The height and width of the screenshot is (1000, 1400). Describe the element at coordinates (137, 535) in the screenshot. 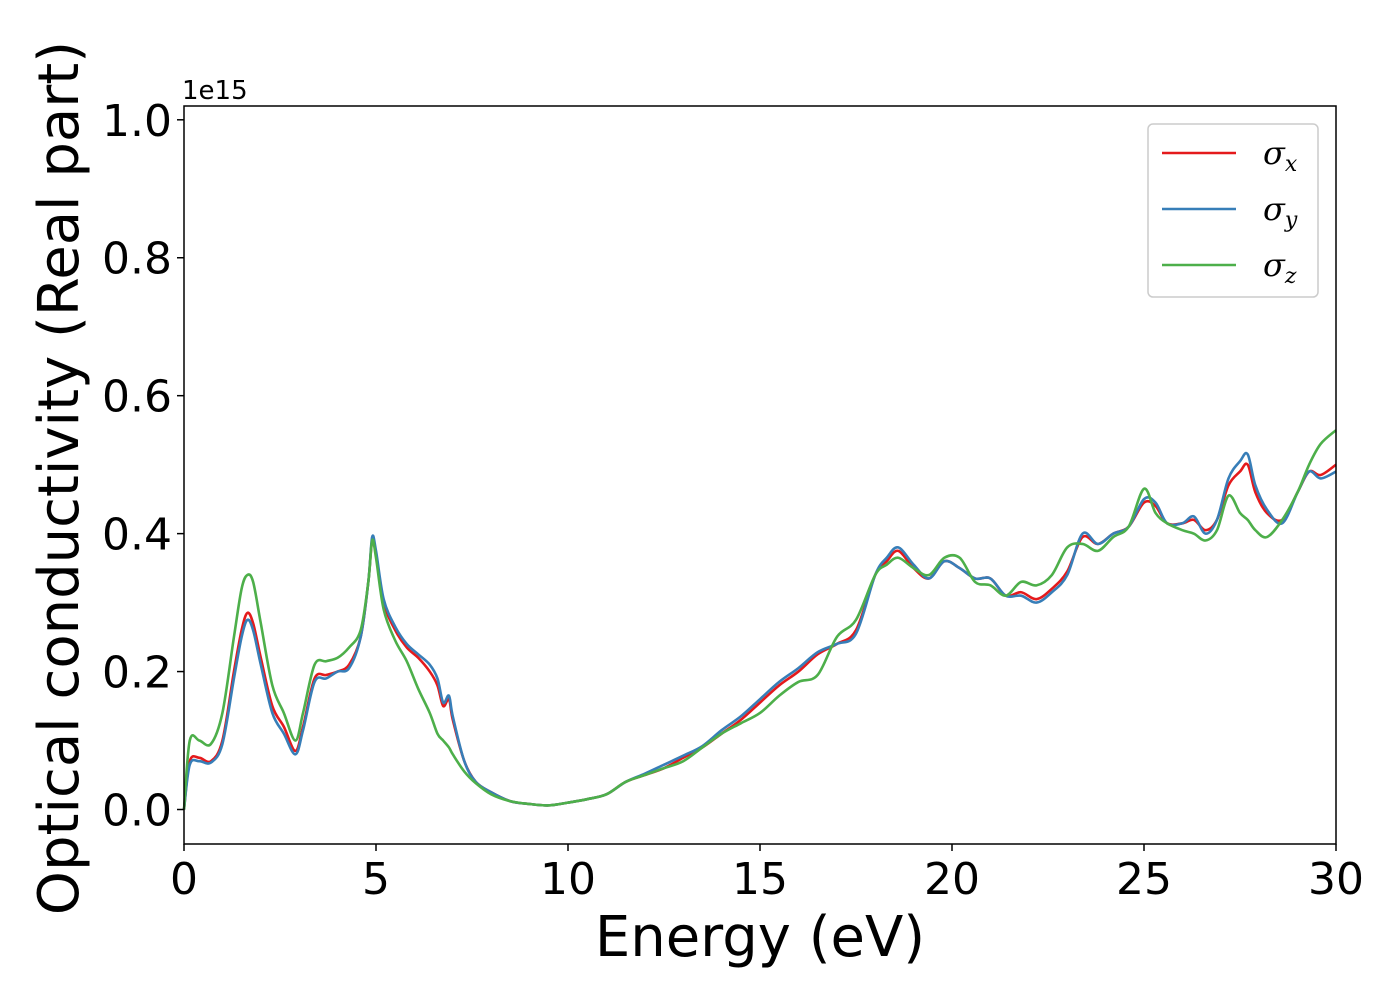

I see `y-tick-label: 0.4` at that location.